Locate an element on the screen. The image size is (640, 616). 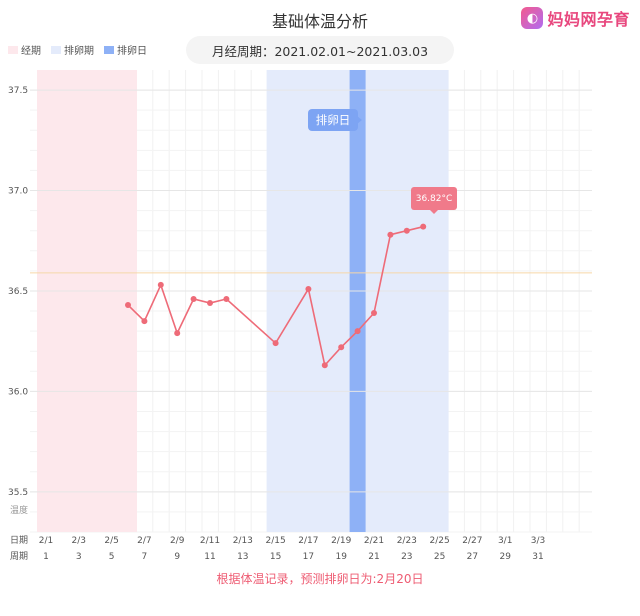
row-label-temperature: 温度 is located at coordinates (19, 510).